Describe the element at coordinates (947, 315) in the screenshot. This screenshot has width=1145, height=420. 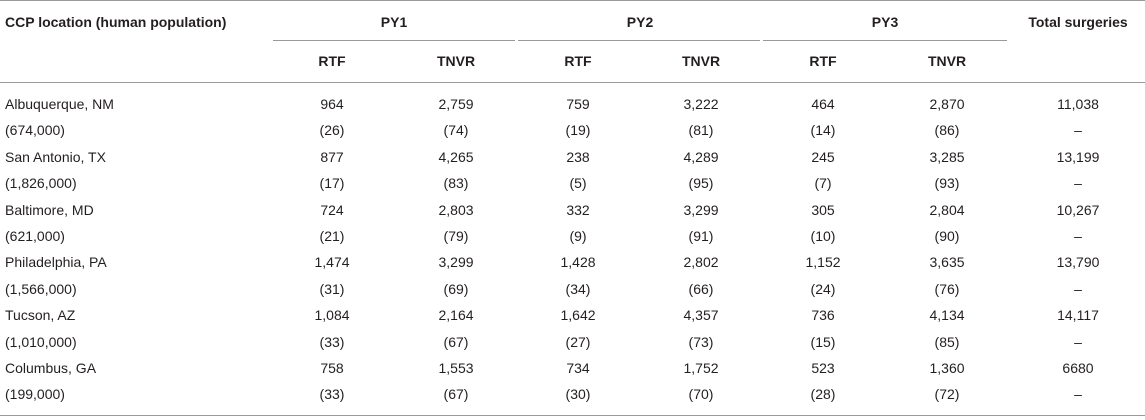
I see `cell-py3-tnvr: 4,134` at that location.